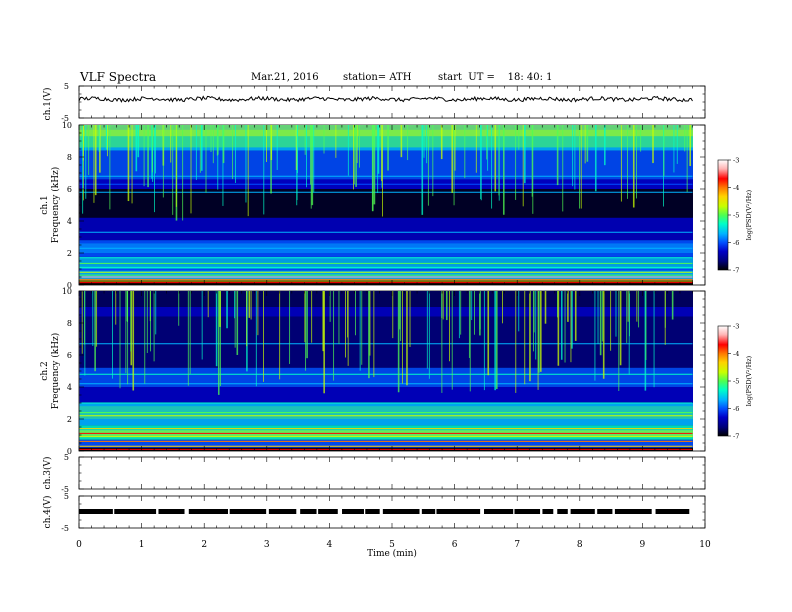  Describe the element at coordinates (517, 545) in the screenshot. I see `x-tick-label: 7` at that location.